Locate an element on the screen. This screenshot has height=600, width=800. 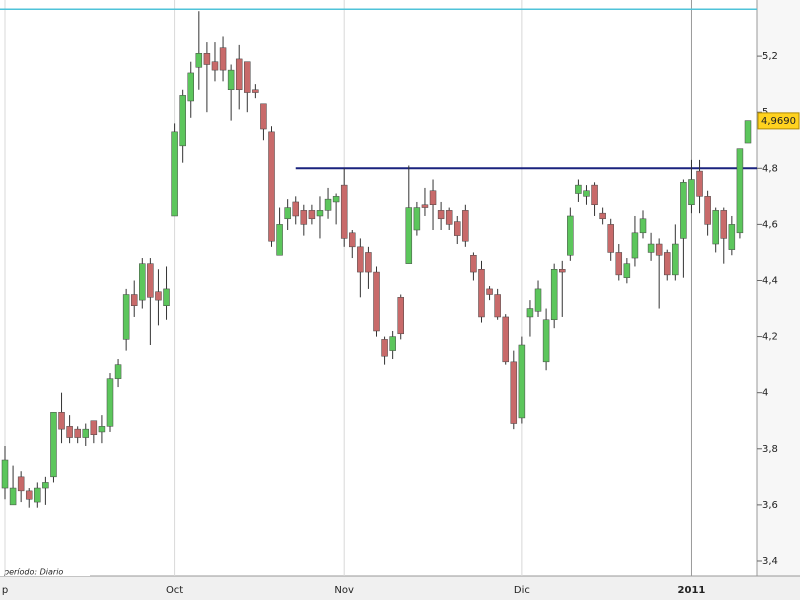
y-tick-label: 3,4 is located at coordinates (770, 561).